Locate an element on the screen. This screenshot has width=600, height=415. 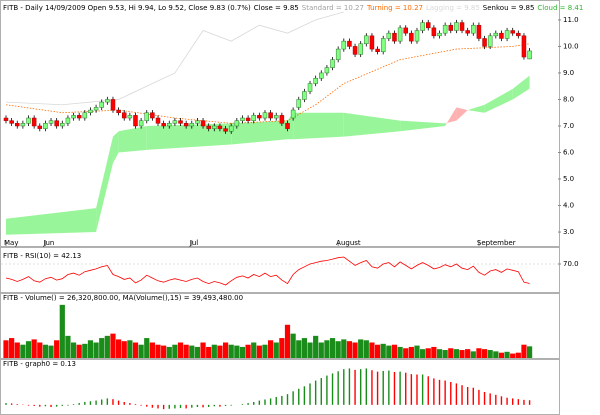
volume-panel-frame is located at coordinates (280, 326).